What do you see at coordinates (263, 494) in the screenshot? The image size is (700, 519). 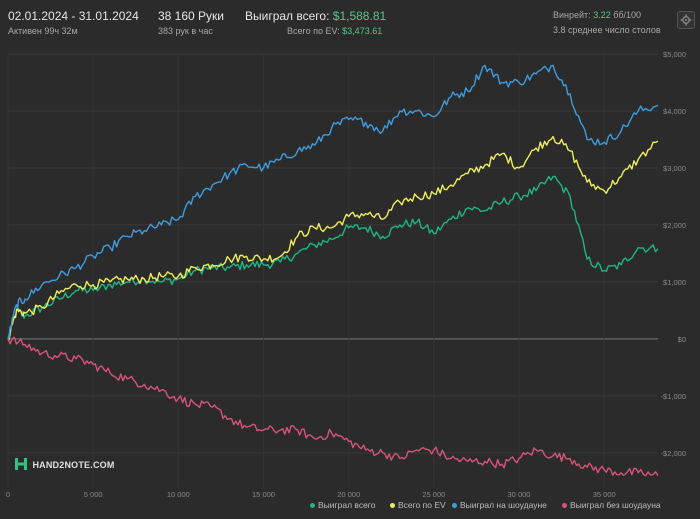 I see `x-tick-label: 15 000` at bounding box center [263, 494].